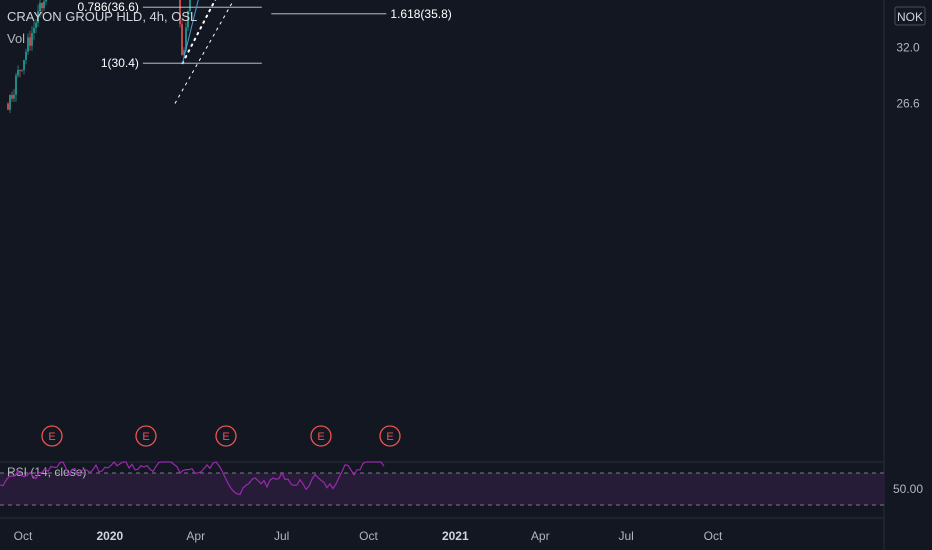 Image resolution: width=932 pixels, height=550 pixels. What do you see at coordinates (120, 63) in the screenshot?
I see `fib1-level-label: 1(30.4)` at bounding box center [120, 63].